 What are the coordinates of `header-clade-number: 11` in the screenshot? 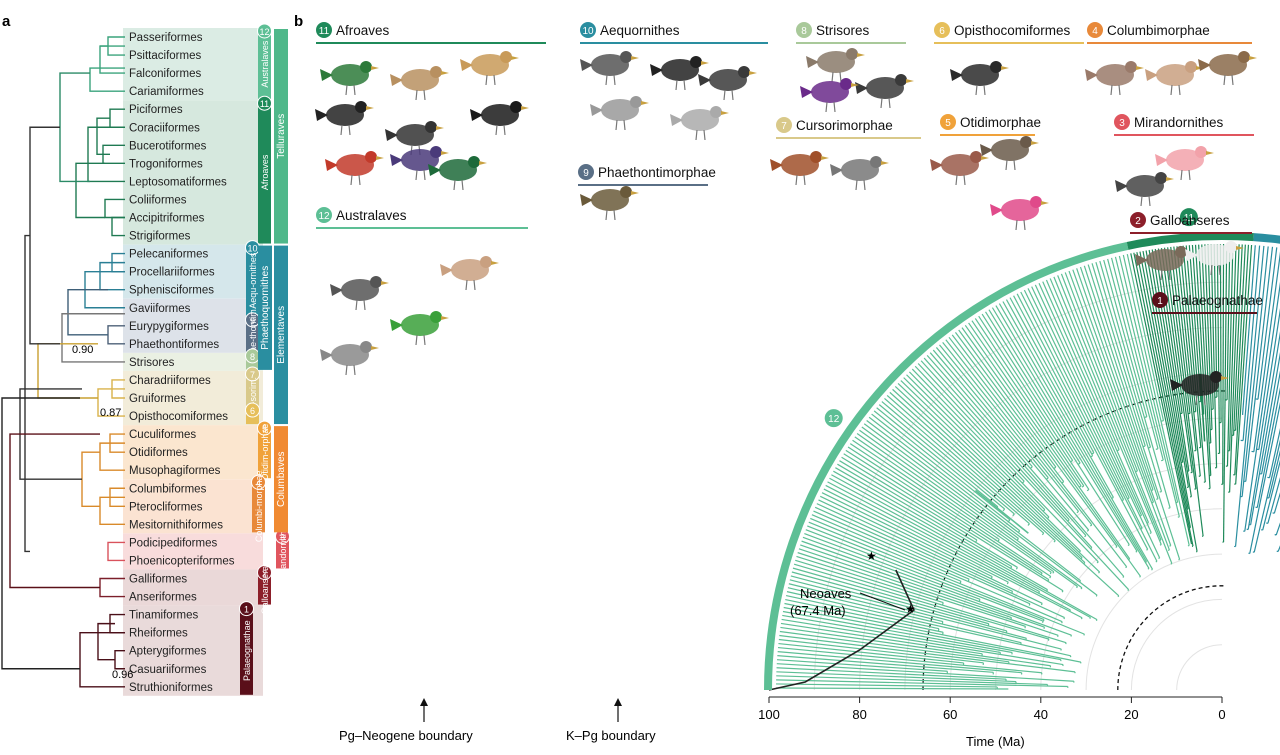 It's located at (324, 31).